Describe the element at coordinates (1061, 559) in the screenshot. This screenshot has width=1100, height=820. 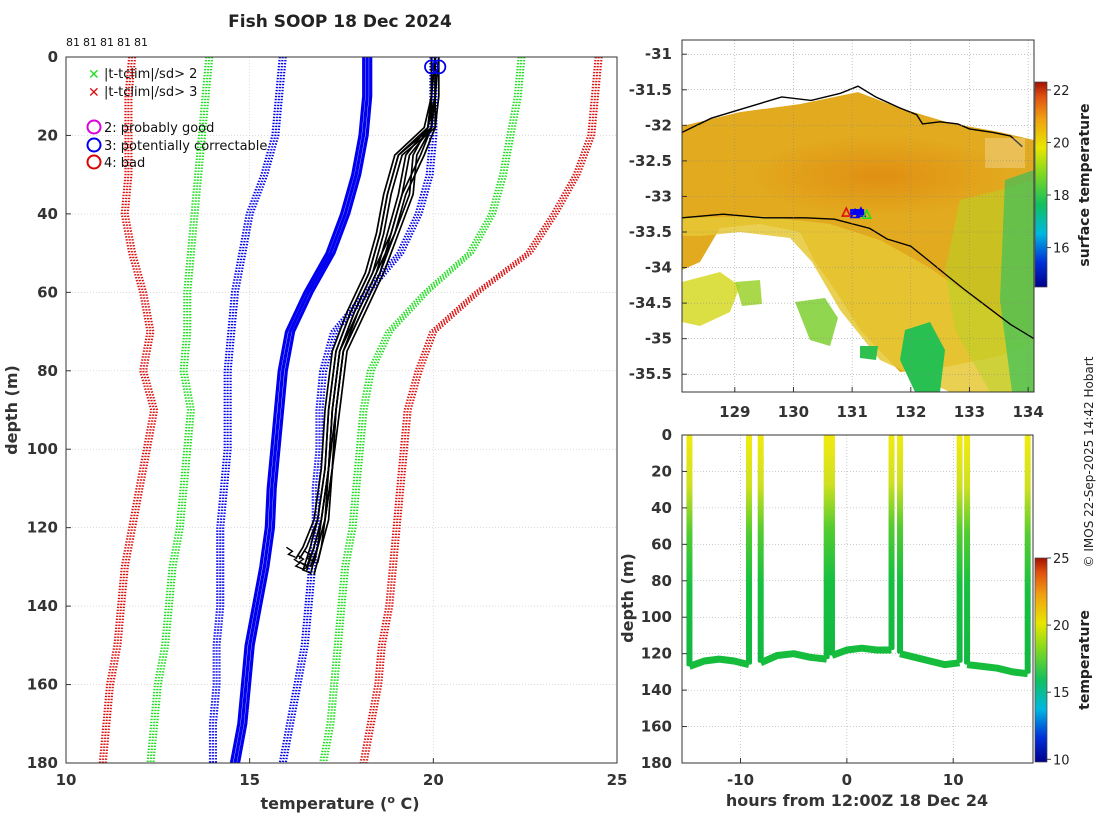
I see `temperature-colorbar-tick-label: 25` at that location.